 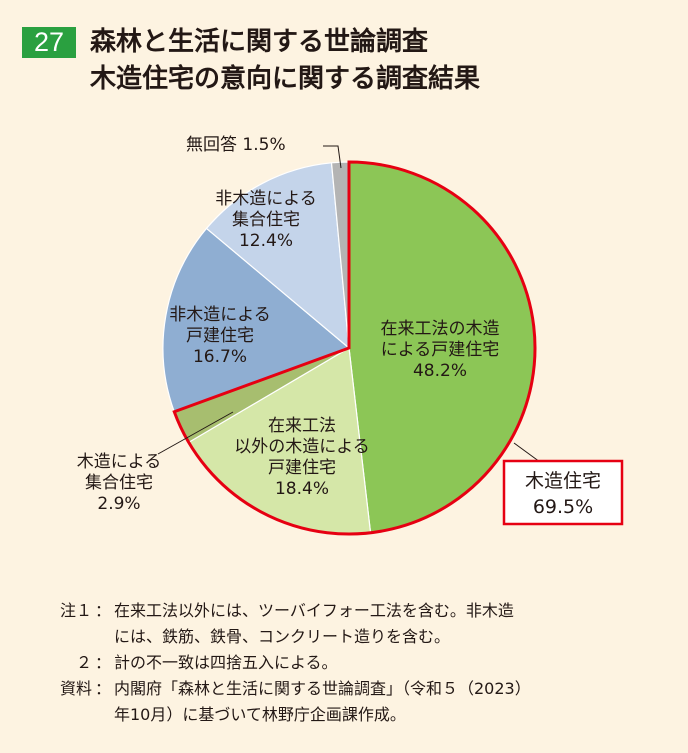 What do you see at coordinates (75, 610) in the screenshot?
I see `note-head: 注１` at bounding box center [75, 610].